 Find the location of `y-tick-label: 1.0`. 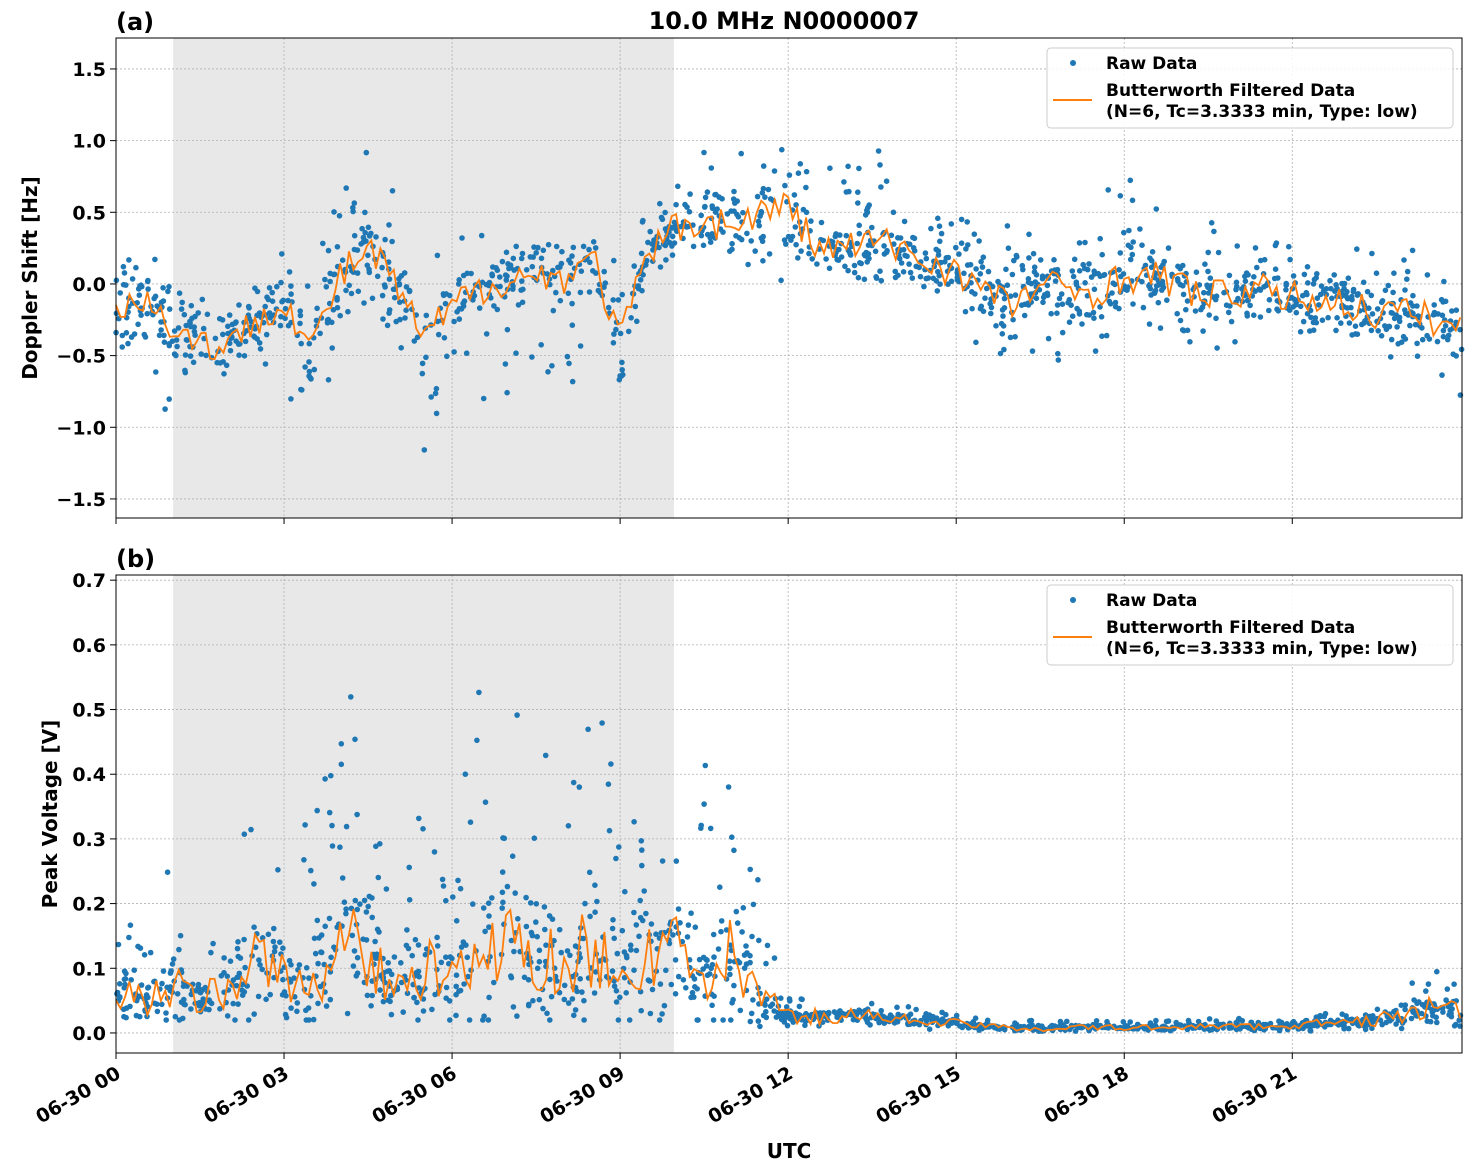

y-tick-label: 1.0 is located at coordinates (89, 142).